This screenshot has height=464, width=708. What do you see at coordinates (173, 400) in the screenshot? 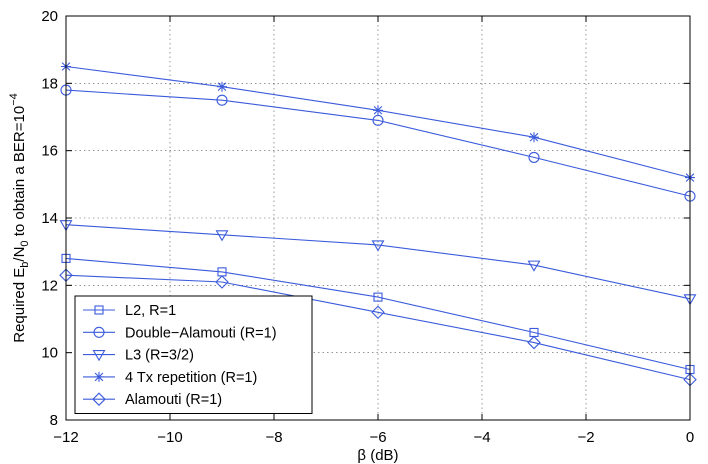
I see `legend-label: Alamouti (R=1)` at bounding box center [173, 400].